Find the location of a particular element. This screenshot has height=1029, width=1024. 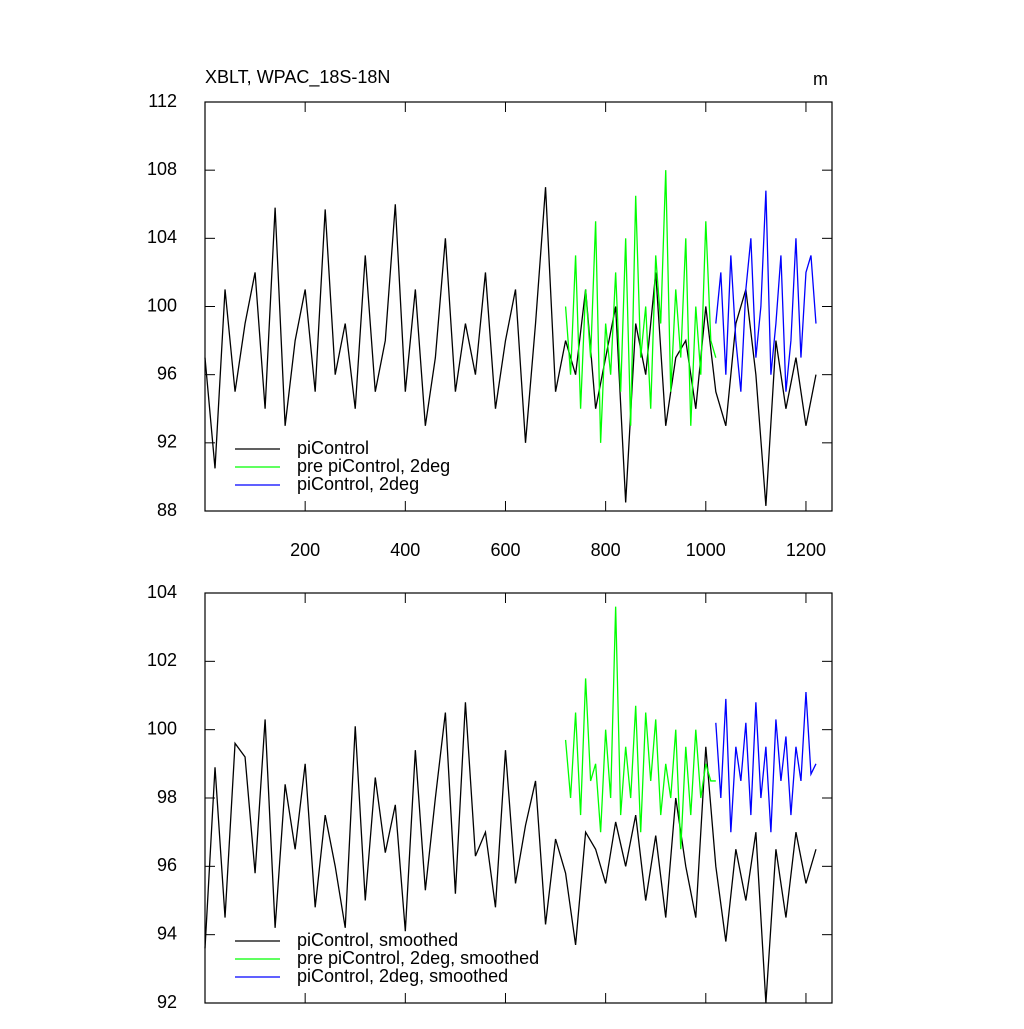

legend-label: pre piControl, 2deg is located at coordinates (373, 466).